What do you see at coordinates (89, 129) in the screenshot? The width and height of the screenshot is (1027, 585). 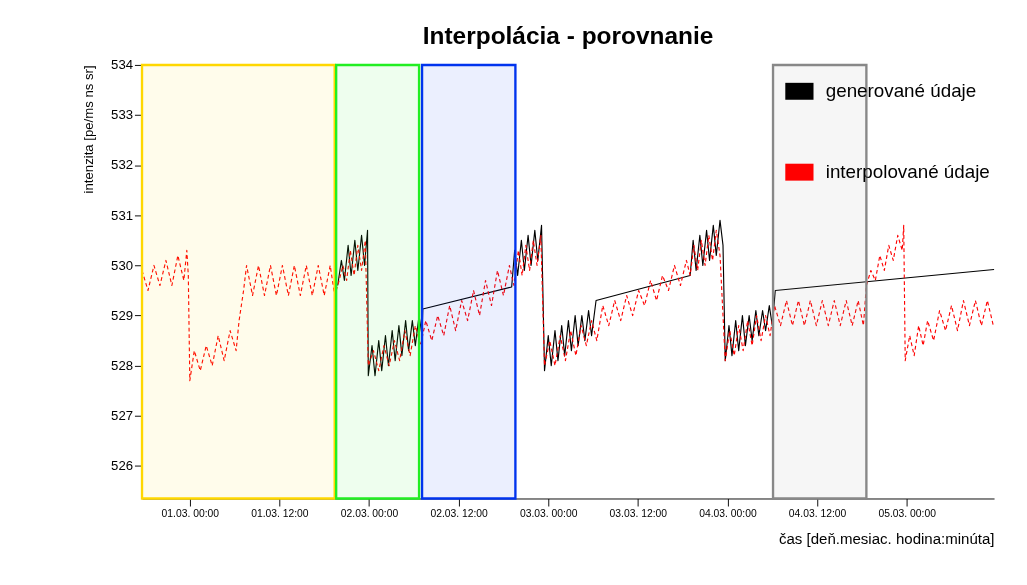 I see `y-axis-title: intenzita [pe/ms ns sr]` at bounding box center [89, 129].